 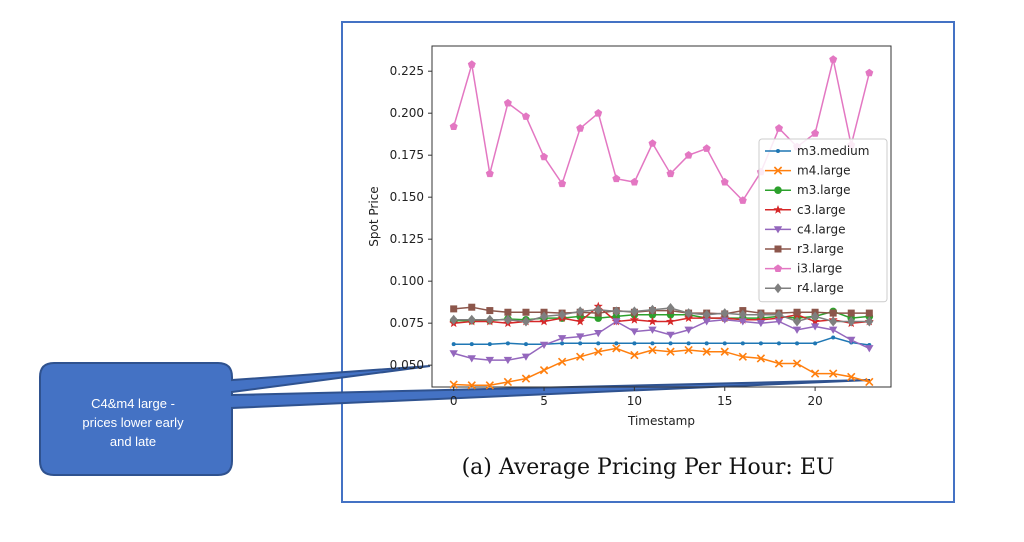 I want to click on legend-label-i3-large: i3.large, so click(x=819, y=269).